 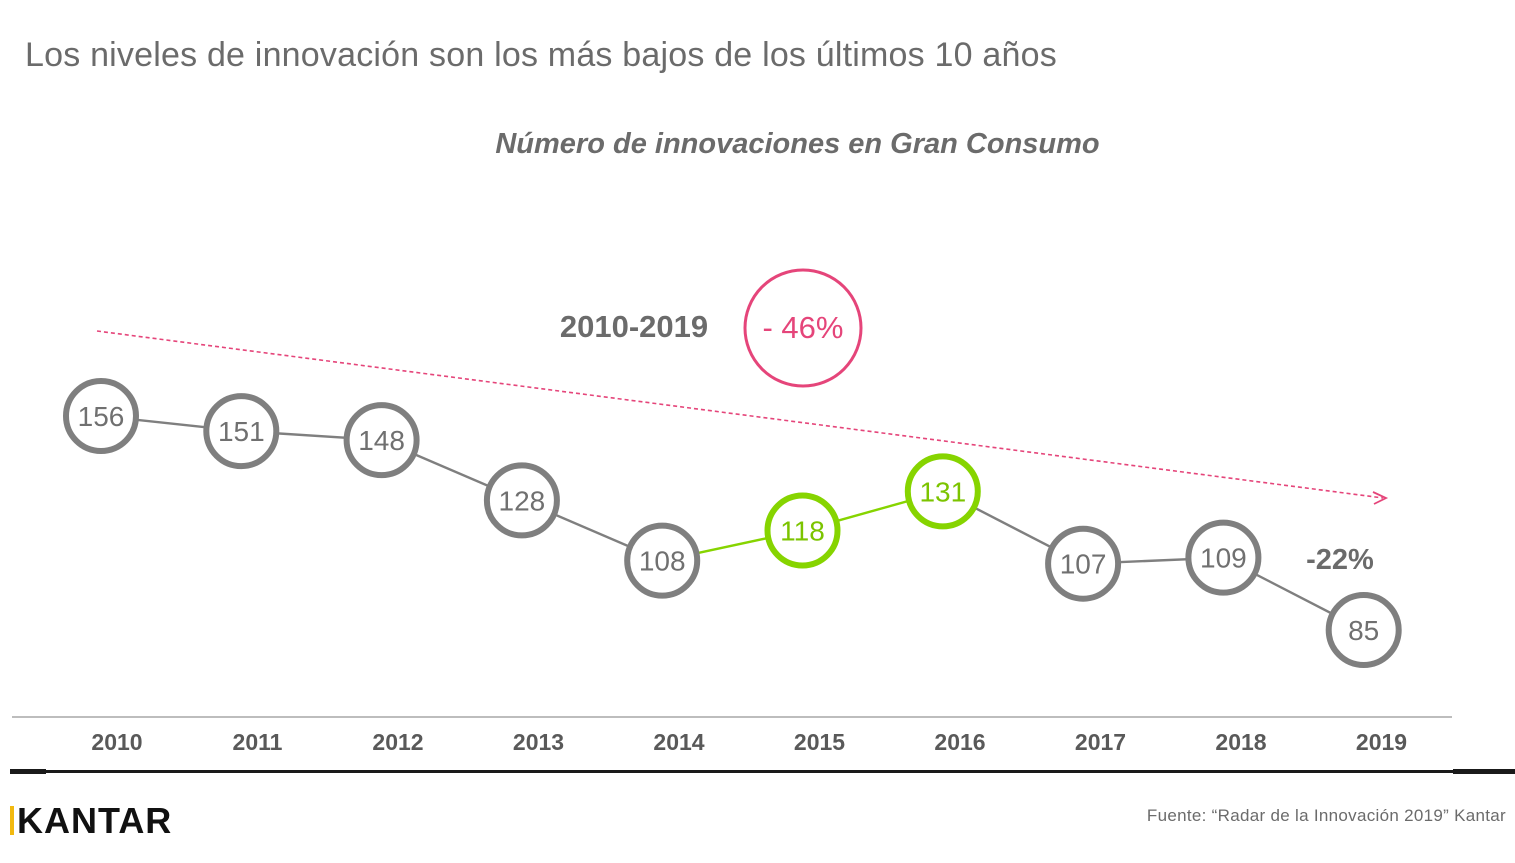 I want to click on data-point-2016, so click(x=942, y=491).